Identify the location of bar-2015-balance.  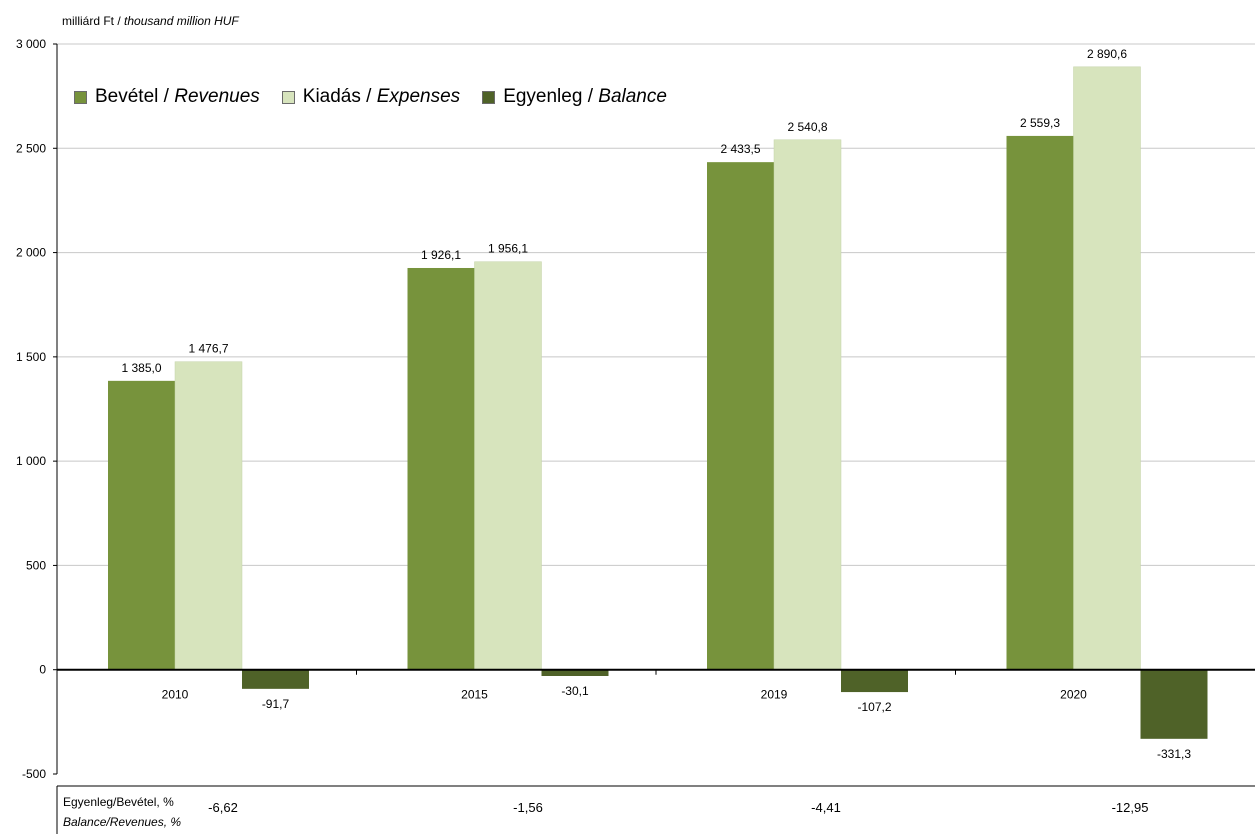
(575, 672).